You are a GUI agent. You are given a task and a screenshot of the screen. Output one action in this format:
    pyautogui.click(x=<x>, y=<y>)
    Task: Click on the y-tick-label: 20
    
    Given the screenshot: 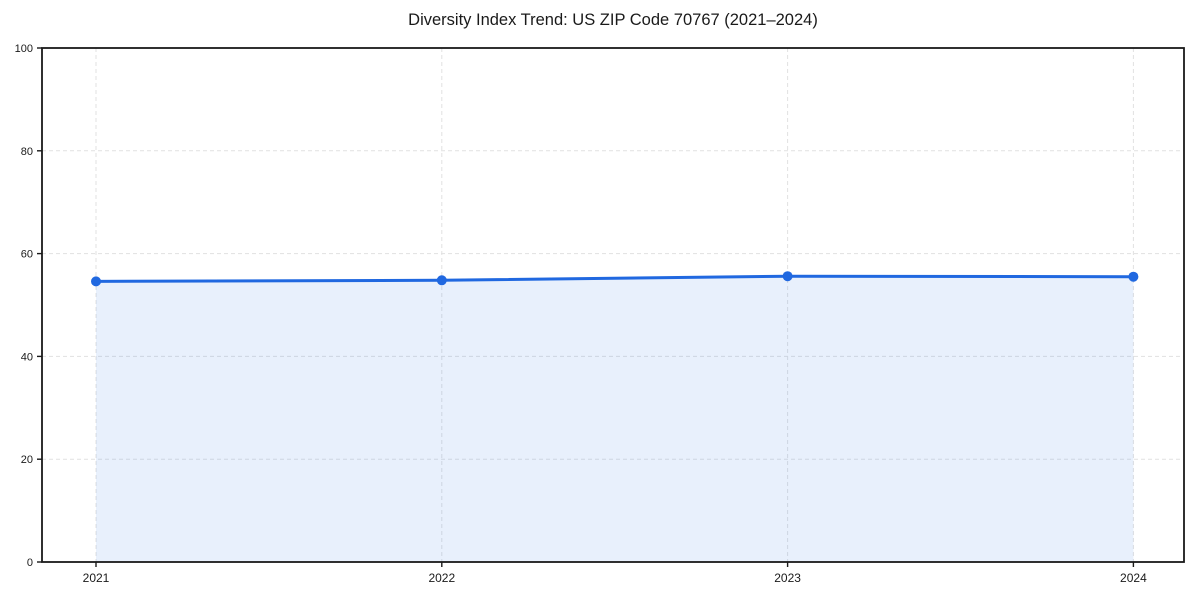 What is the action you would take?
    pyautogui.click(x=27, y=460)
    